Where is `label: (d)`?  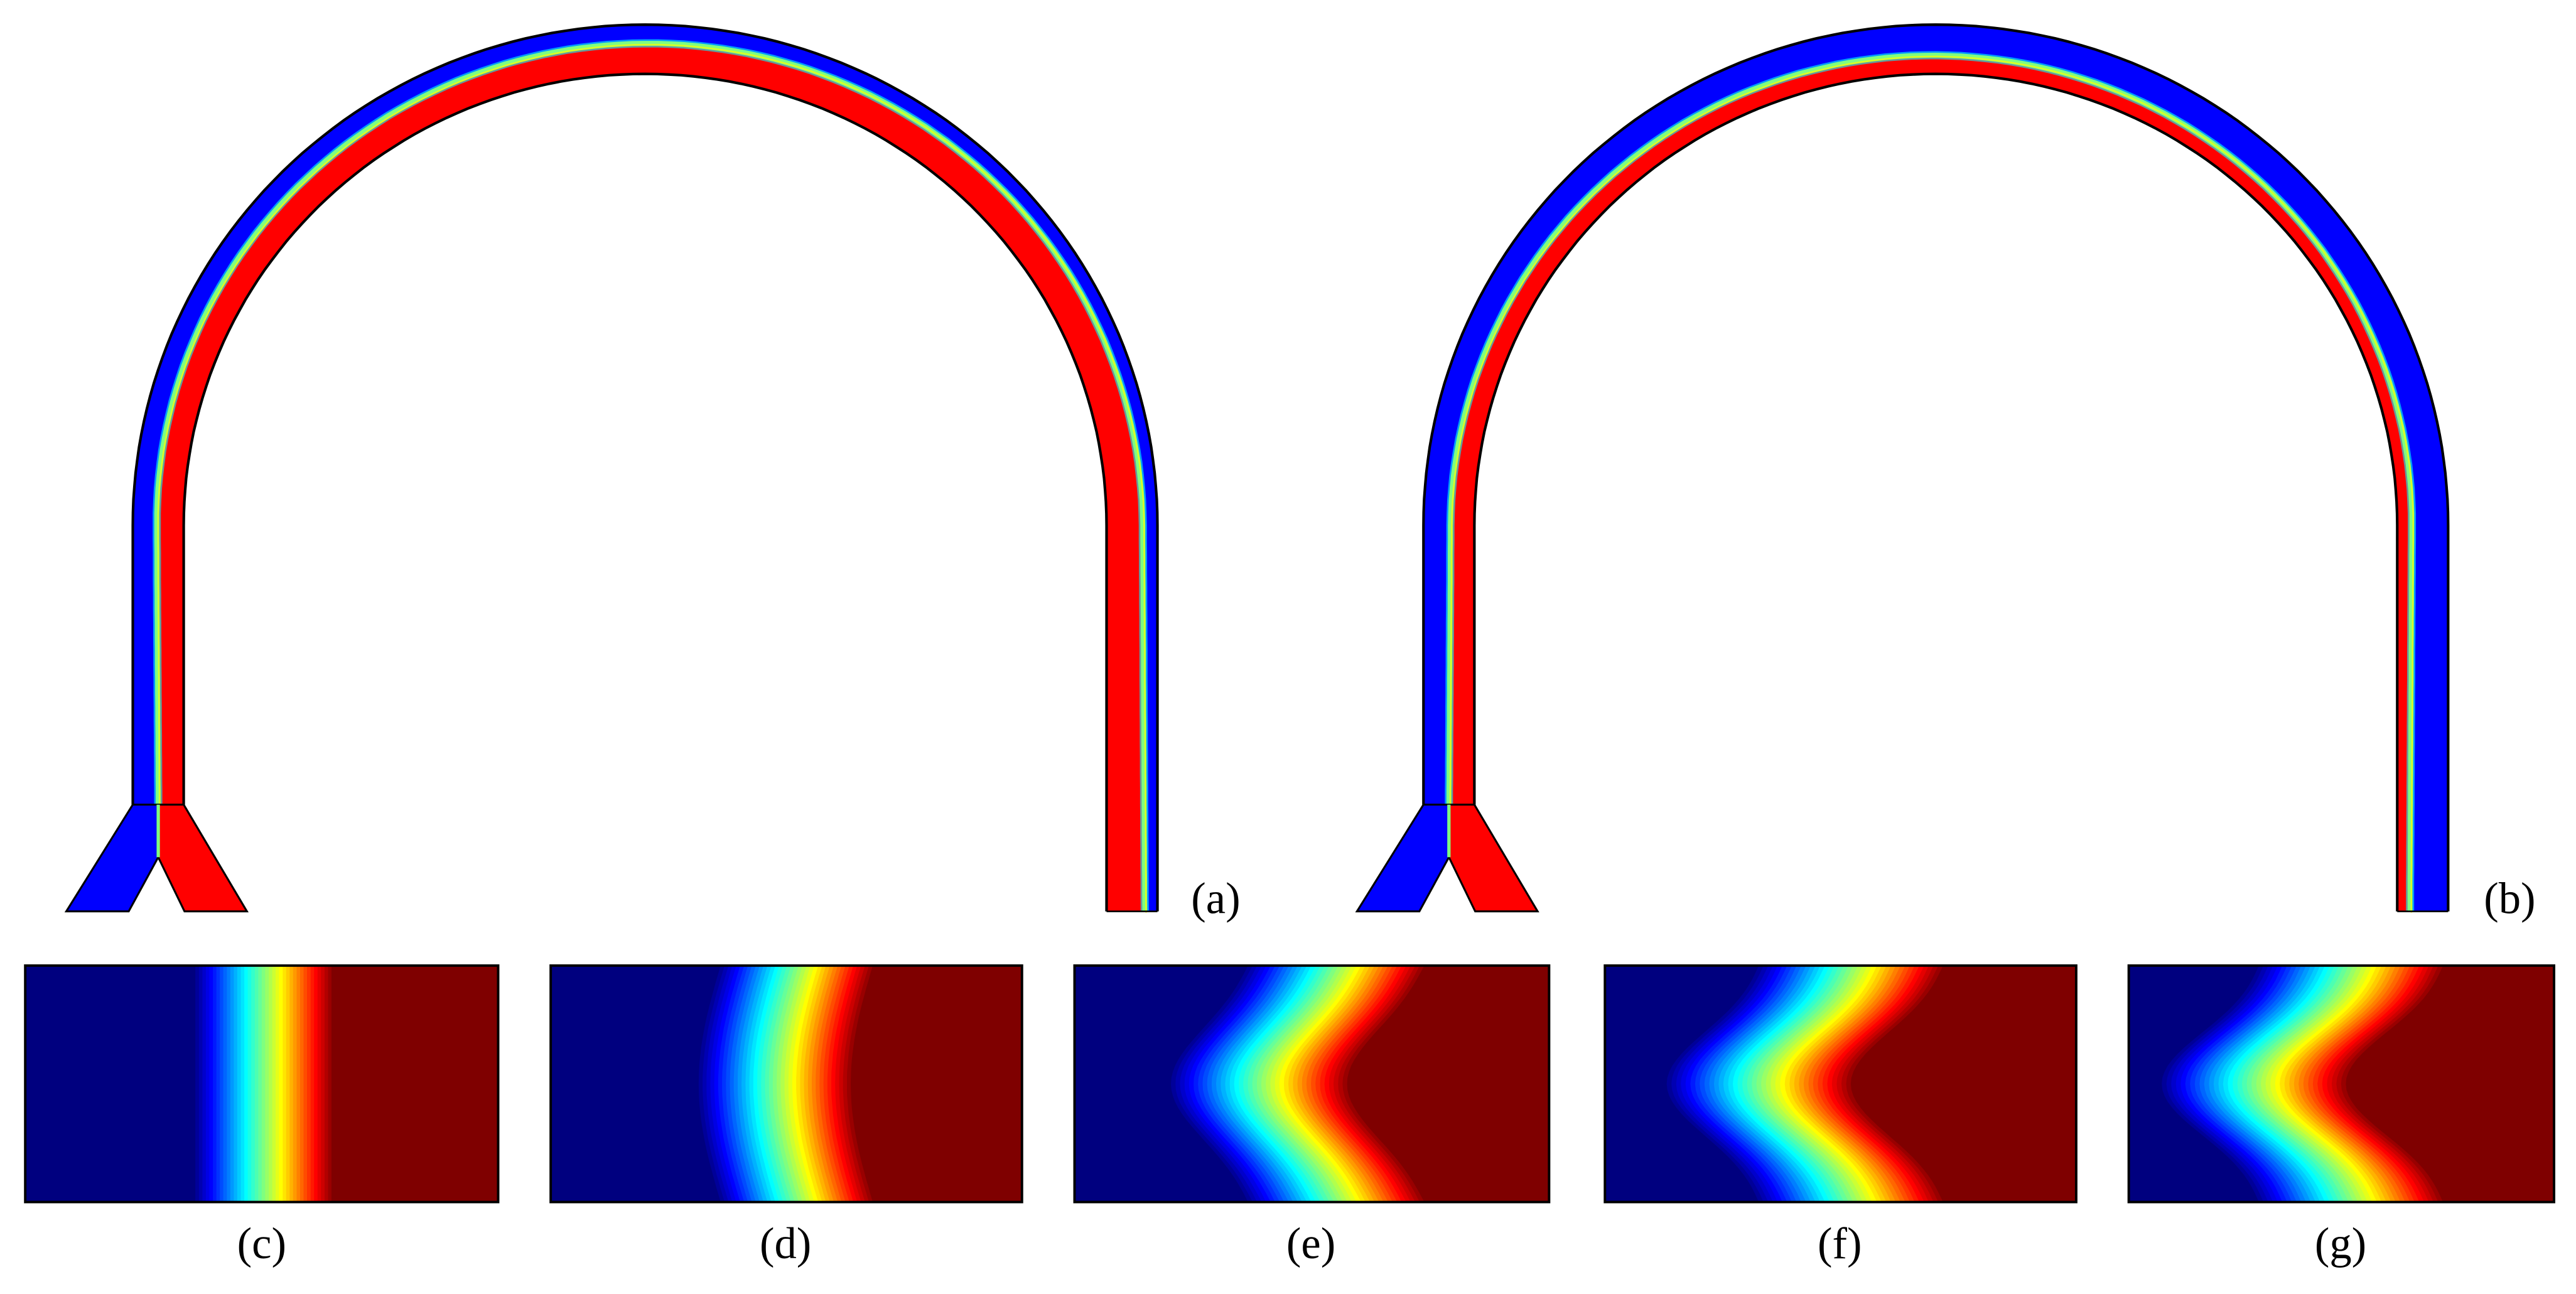
label: (d) is located at coordinates (786, 1243).